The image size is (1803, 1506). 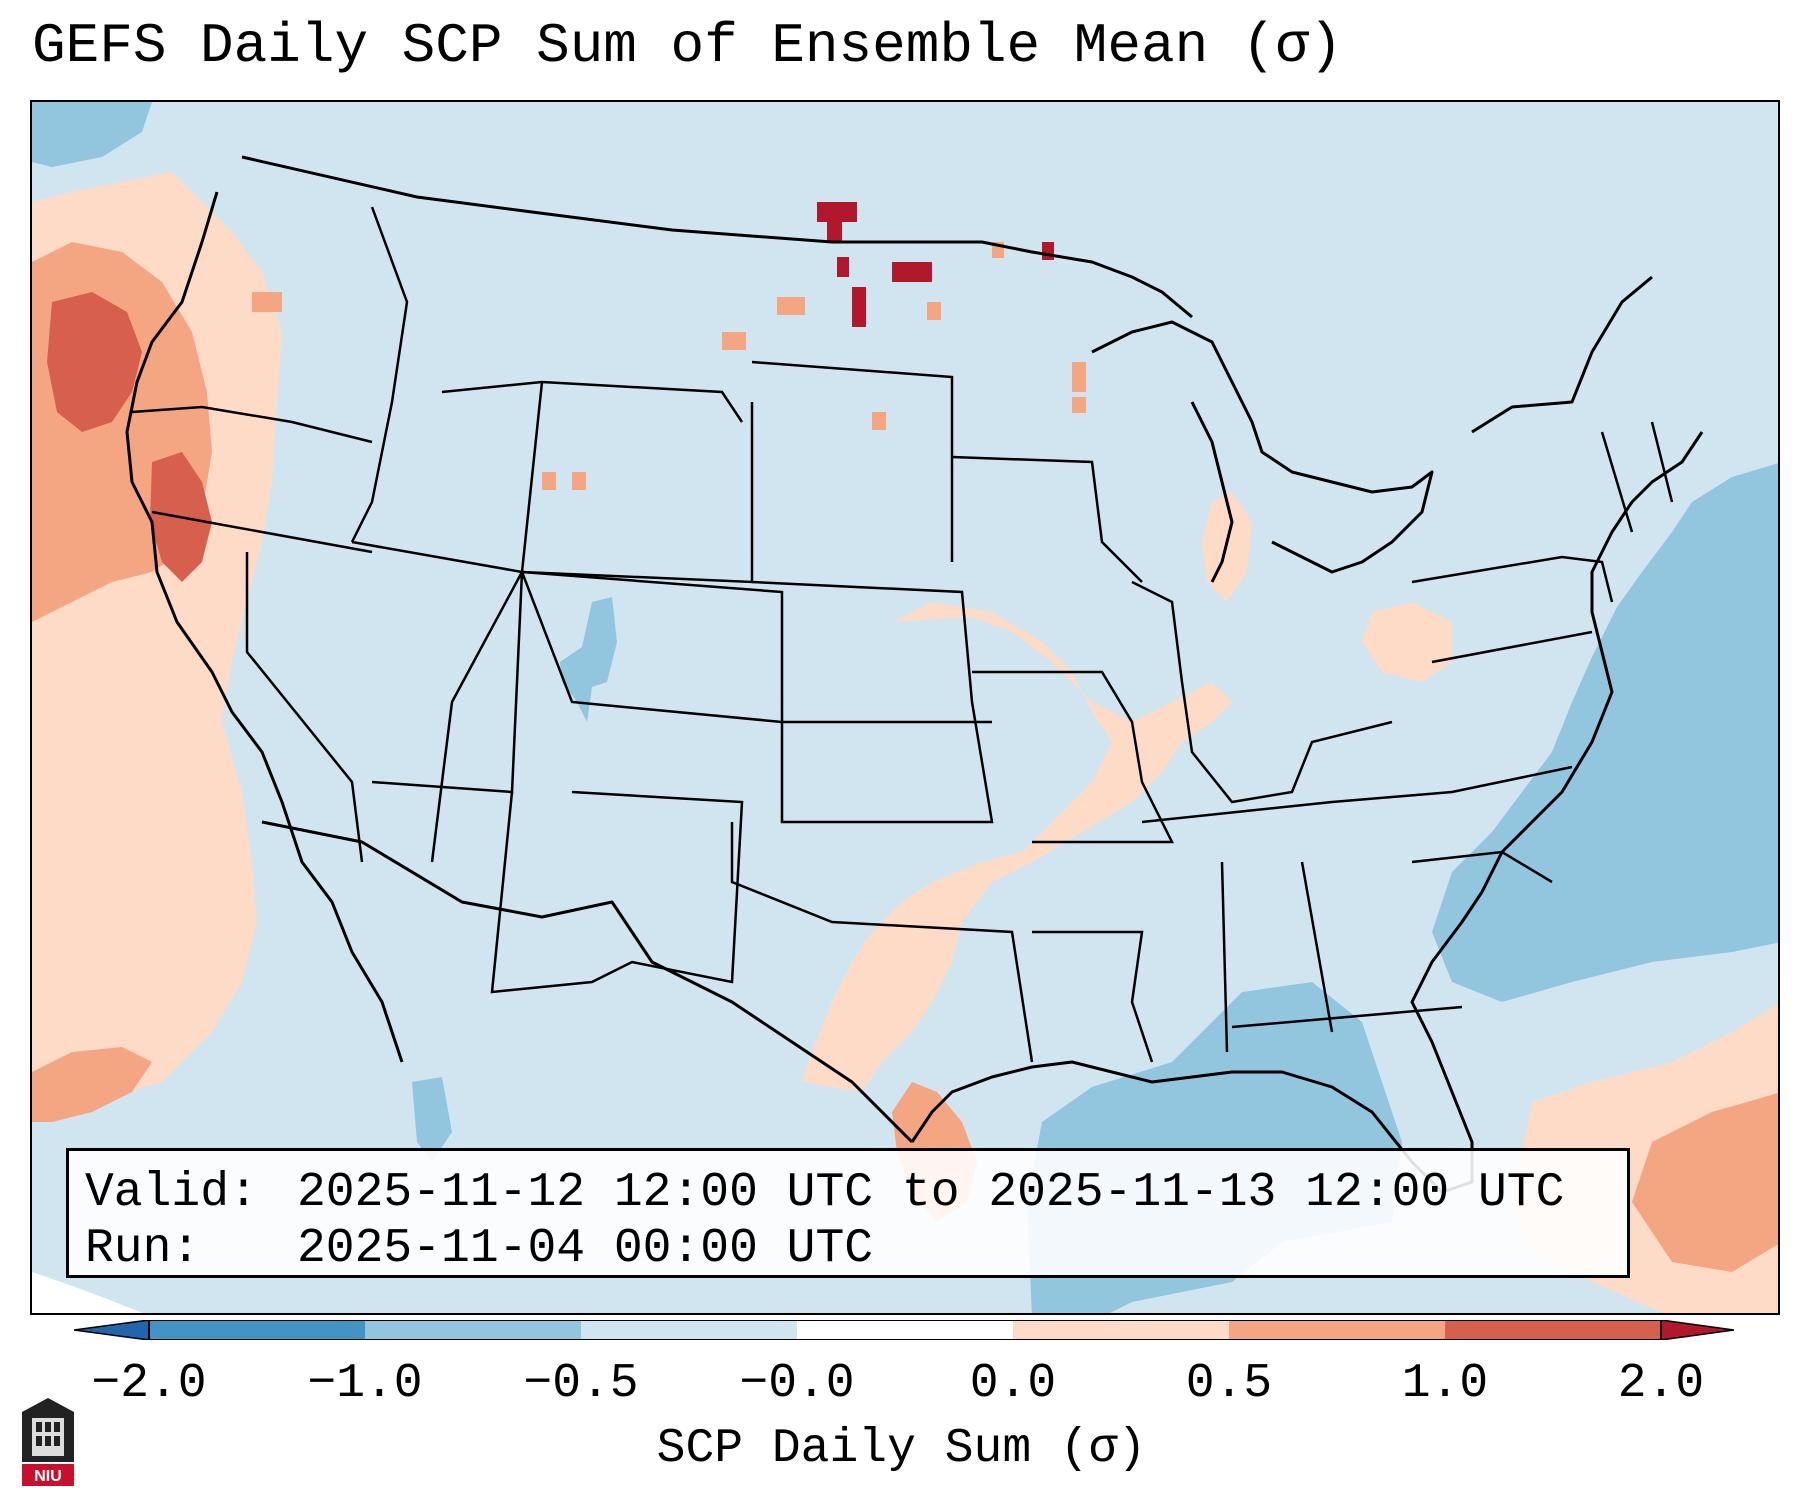 What do you see at coordinates (112, 1330) in the screenshot?
I see `colorbar-extend-low` at bounding box center [112, 1330].